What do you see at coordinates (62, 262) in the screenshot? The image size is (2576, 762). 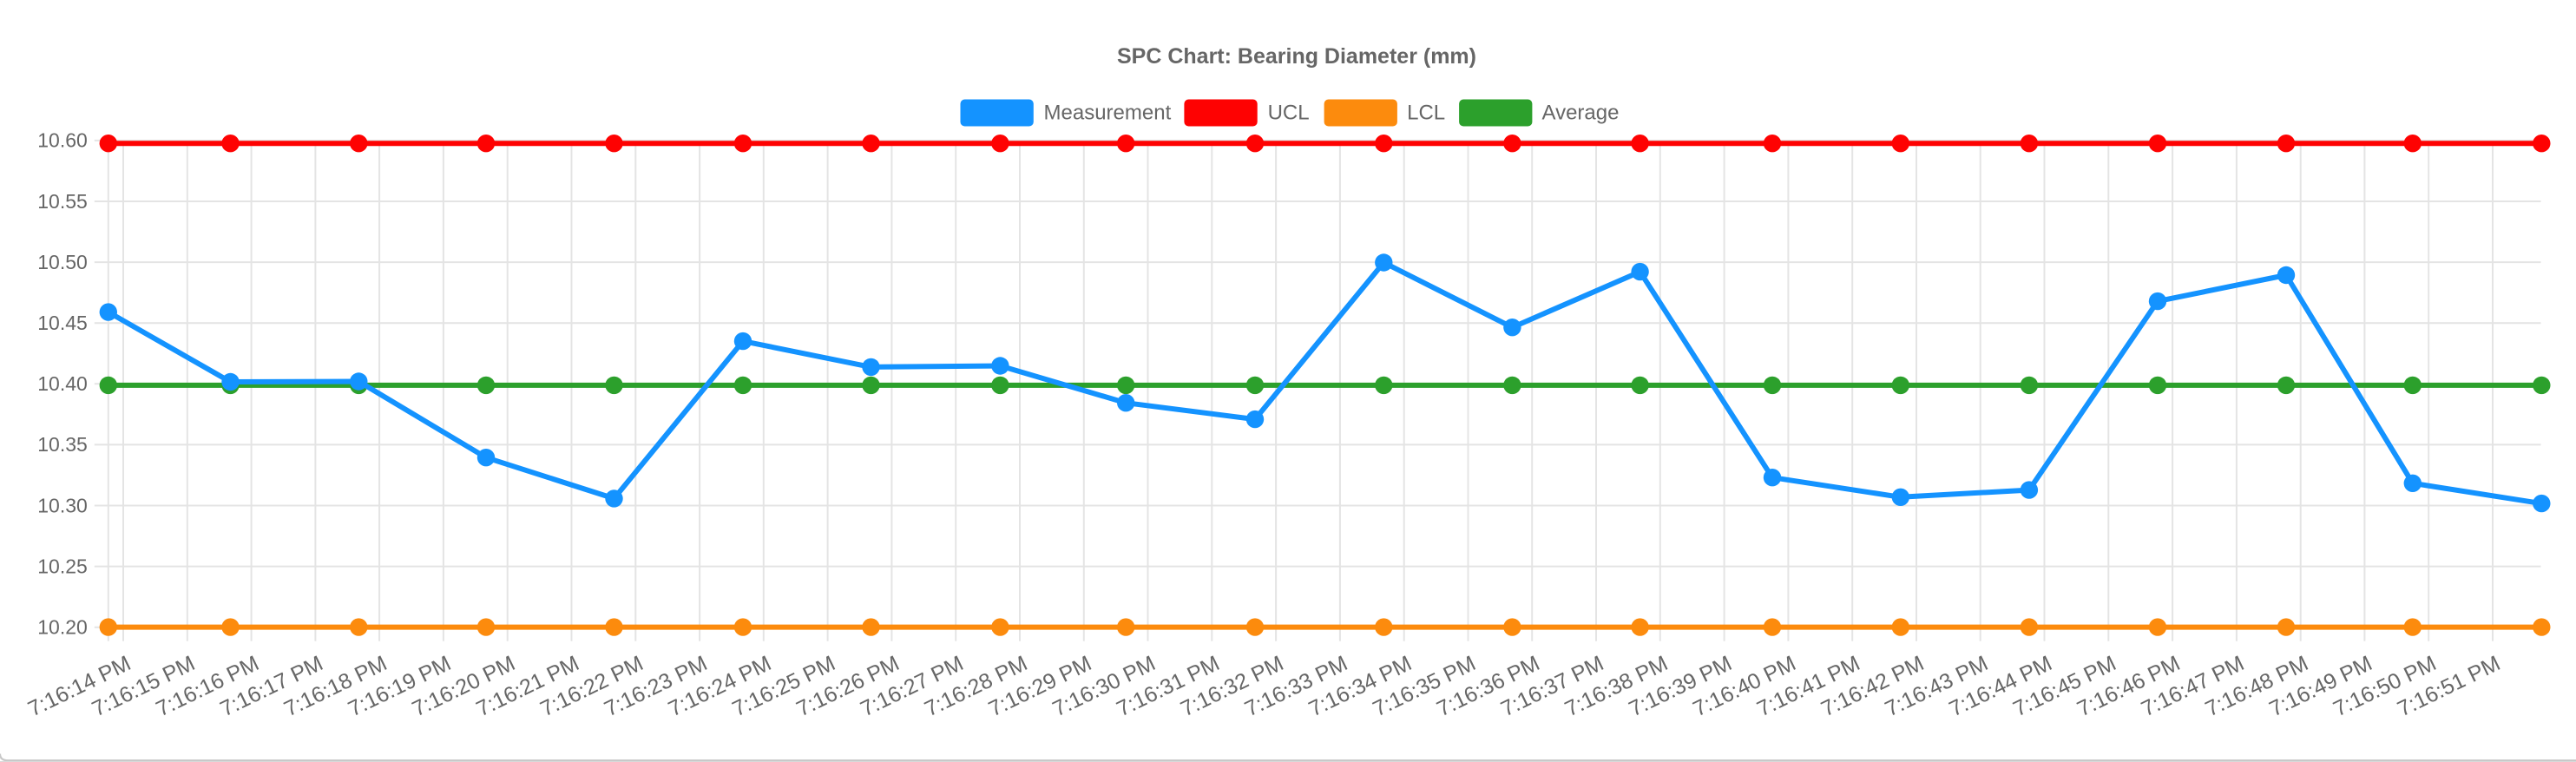 I see `svg-text: 10.50` at bounding box center [62, 262].